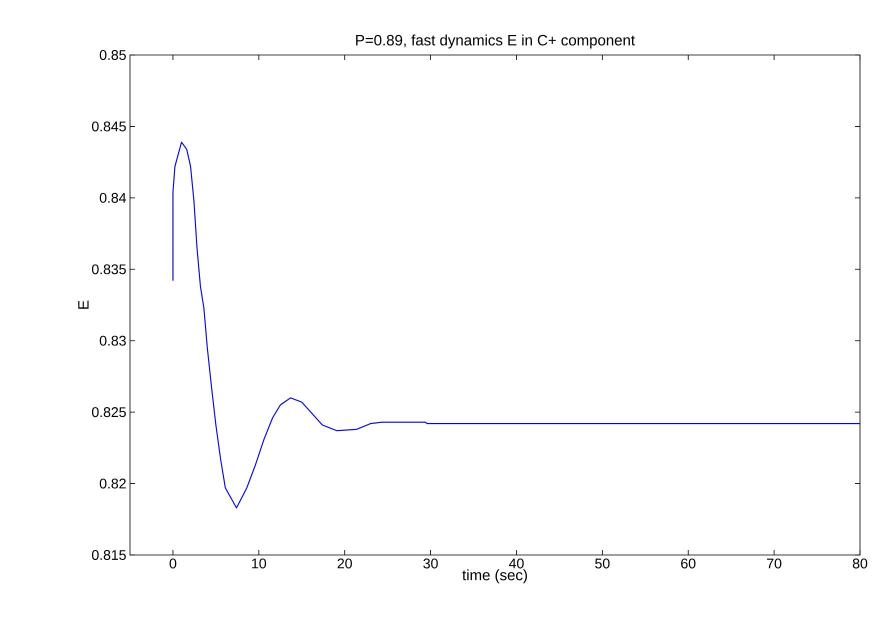 The image size is (880, 630). I want to click on x-tick-label: 0, so click(173, 563).